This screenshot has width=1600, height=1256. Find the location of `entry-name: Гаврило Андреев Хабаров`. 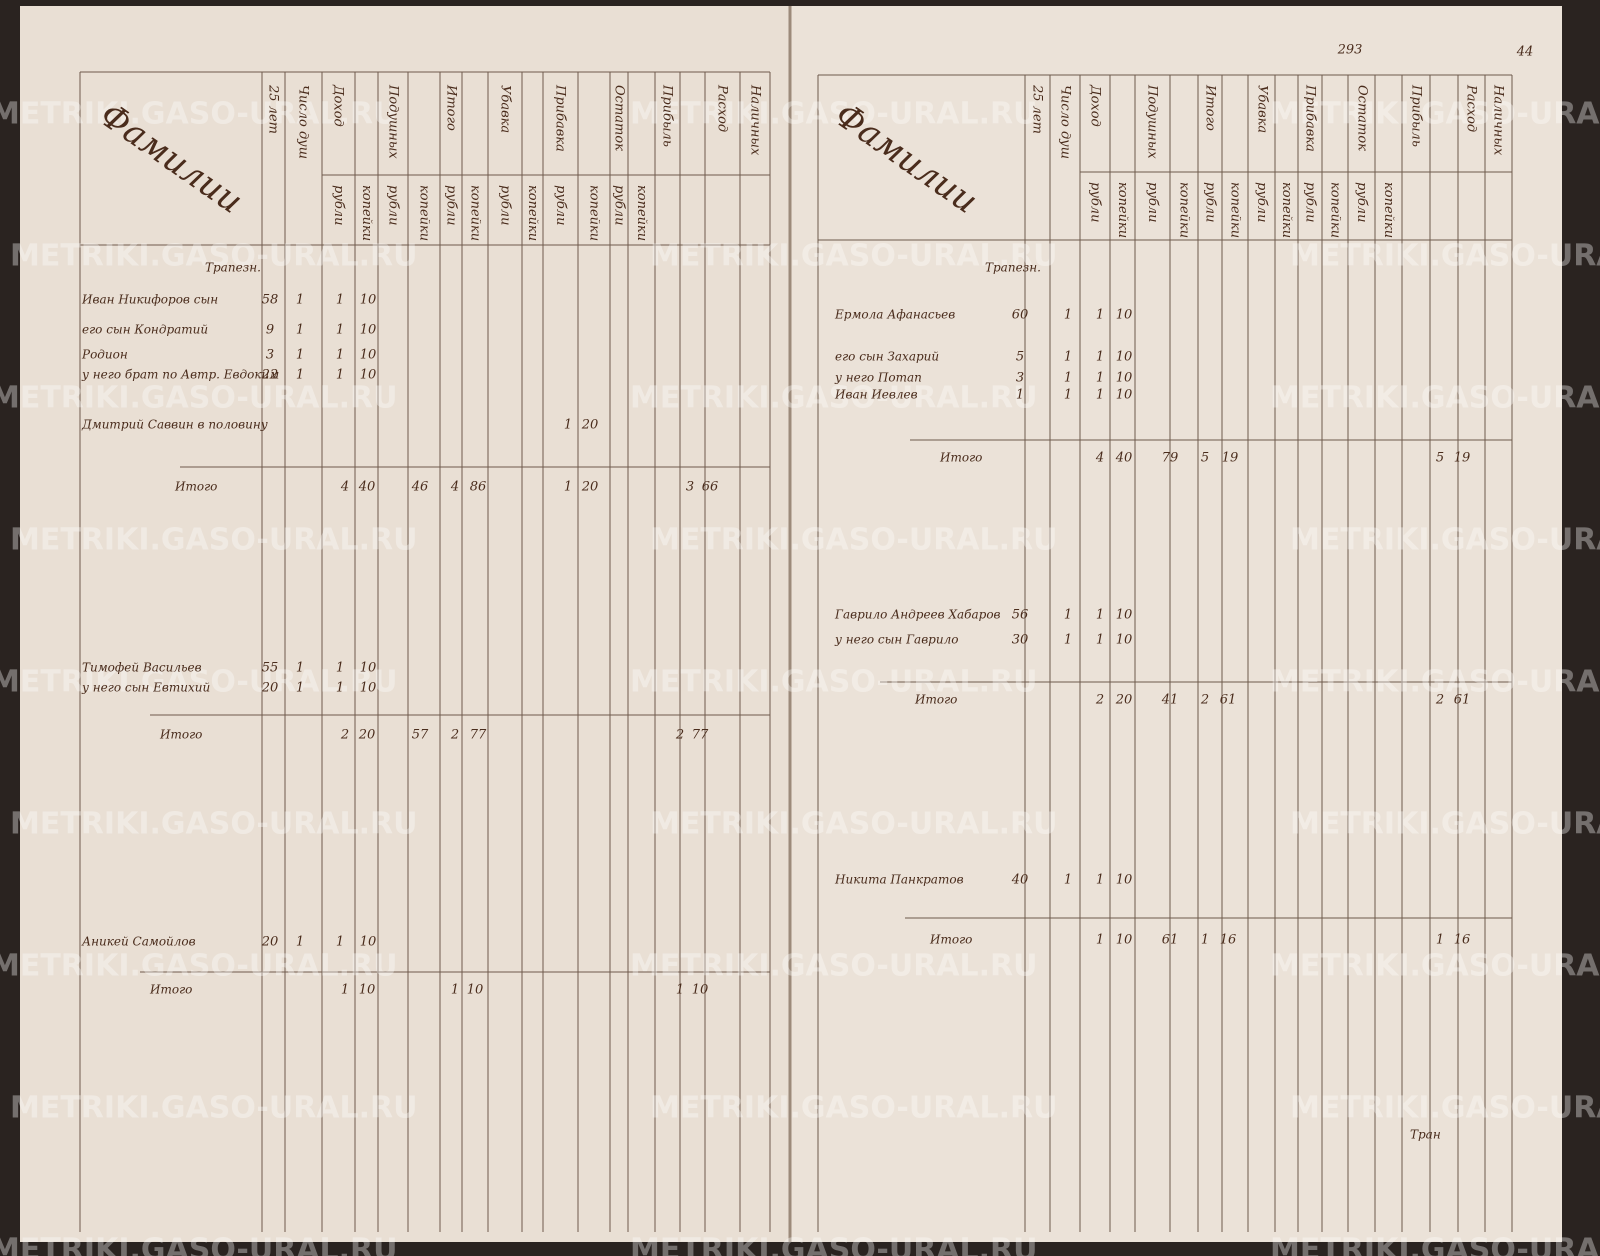

entry-name: Гаврило Андреев Хабаров is located at coordinates (917, 615).